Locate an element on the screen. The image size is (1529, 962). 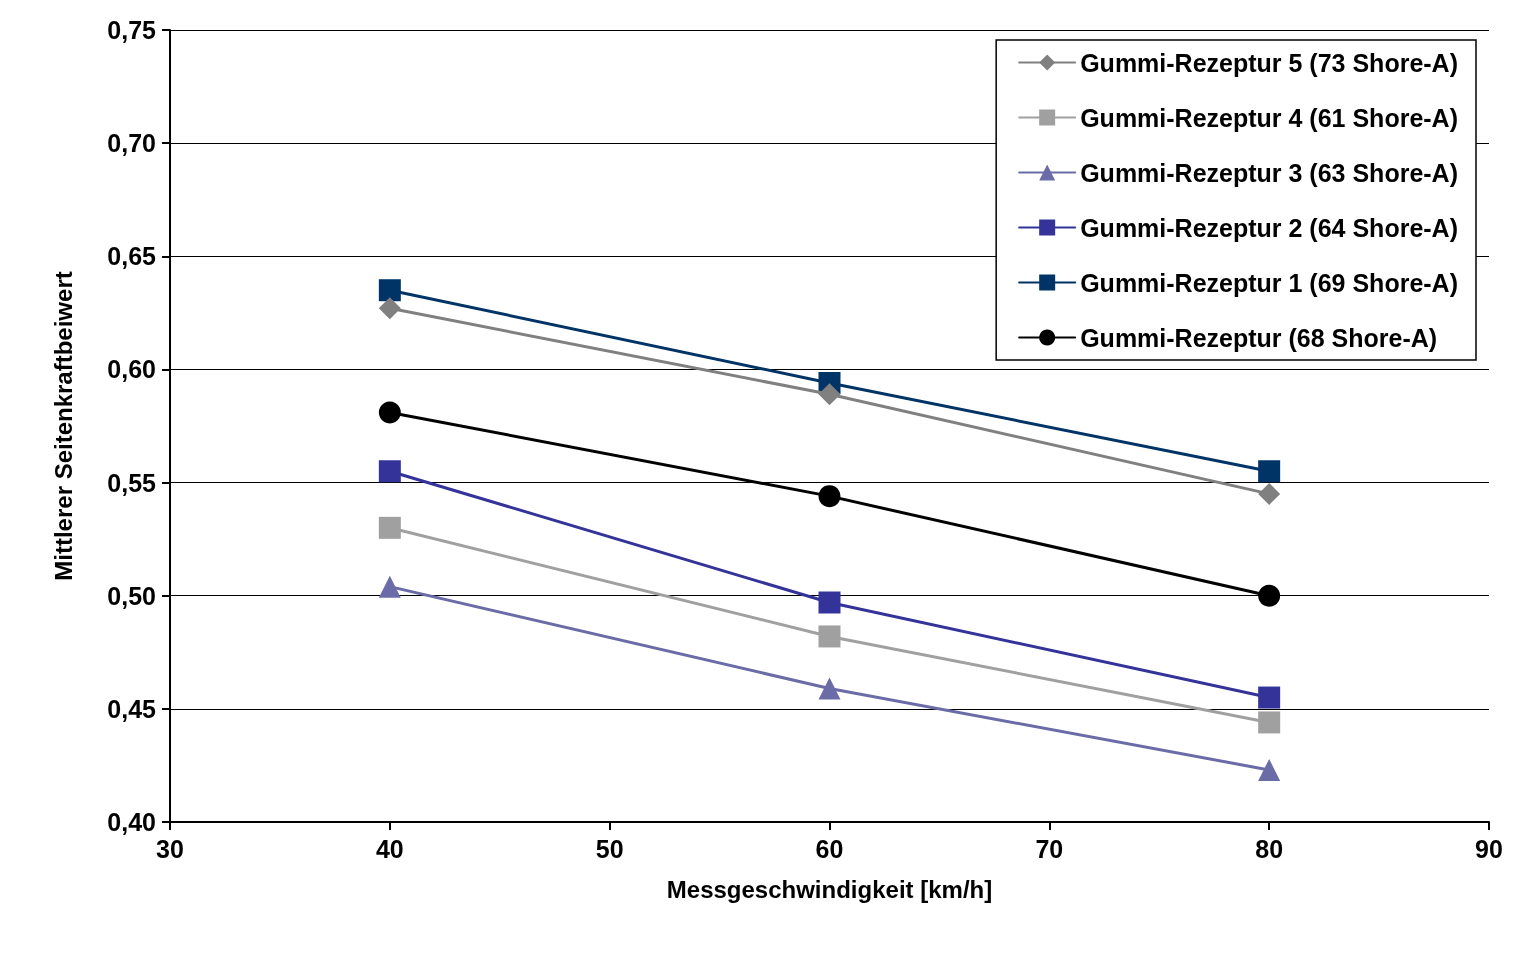
legend-label: Gummi-Rezeptur 5 (73 Shore-A) is located at coordinates (1269, 62).